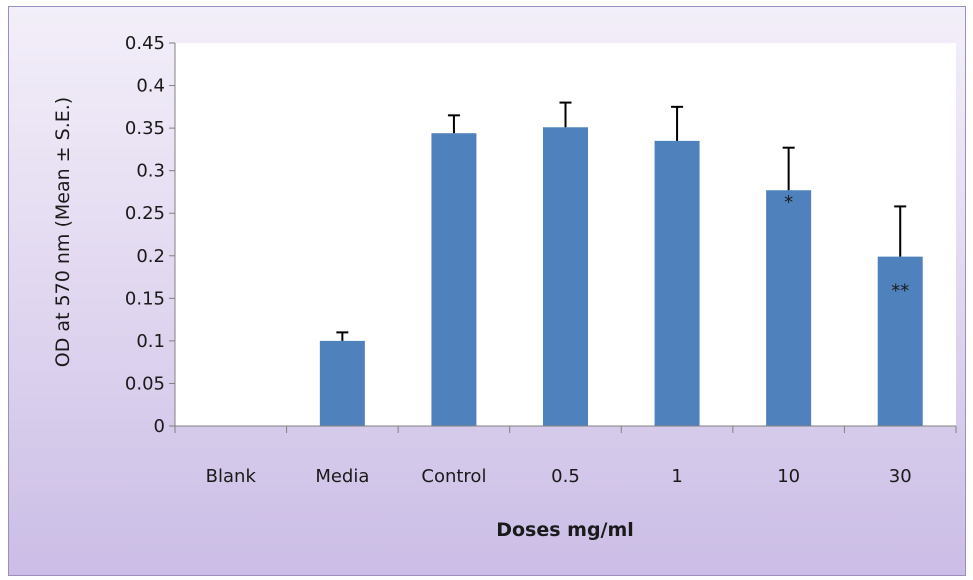 Image resolution: width=973 pixels, height=580 pixels. I want to click on y-tick-label: 0.05, so click(145, 383).